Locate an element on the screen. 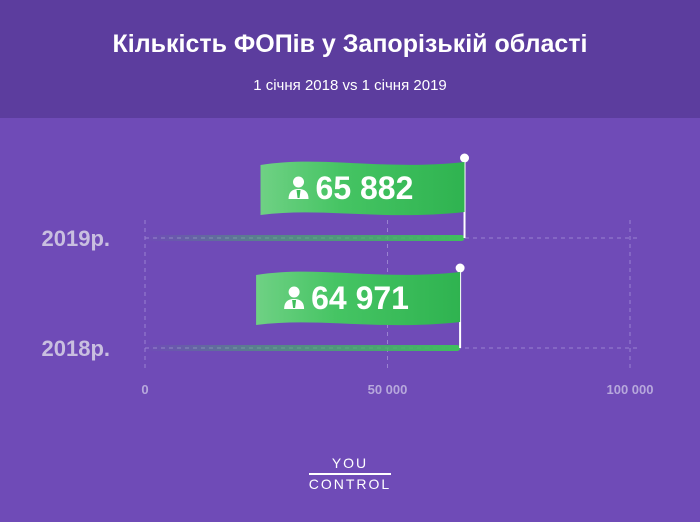 The height and width of the screenshot is (522, 700). x-tick-label: 50 000 is located at coordinates (388, 389).